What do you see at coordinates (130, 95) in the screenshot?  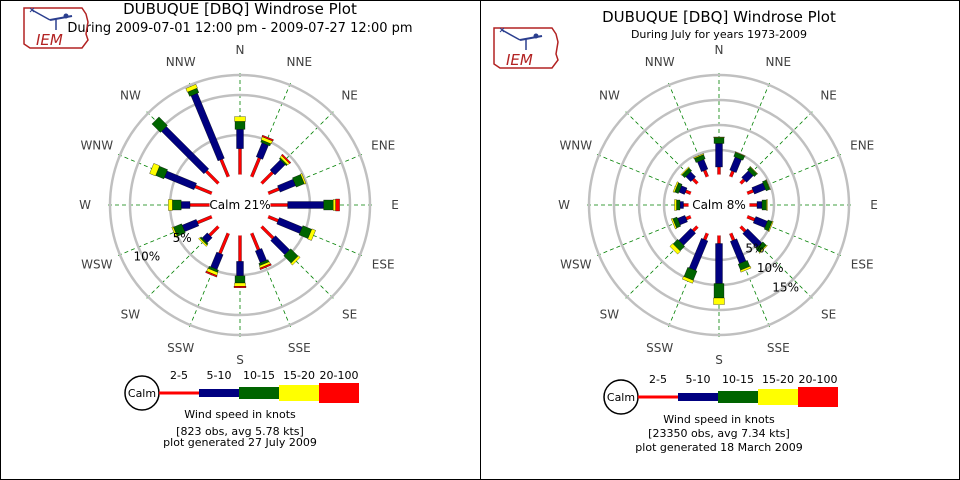 I see `direction-label-NW: NW` at bounding box center [130, 95].